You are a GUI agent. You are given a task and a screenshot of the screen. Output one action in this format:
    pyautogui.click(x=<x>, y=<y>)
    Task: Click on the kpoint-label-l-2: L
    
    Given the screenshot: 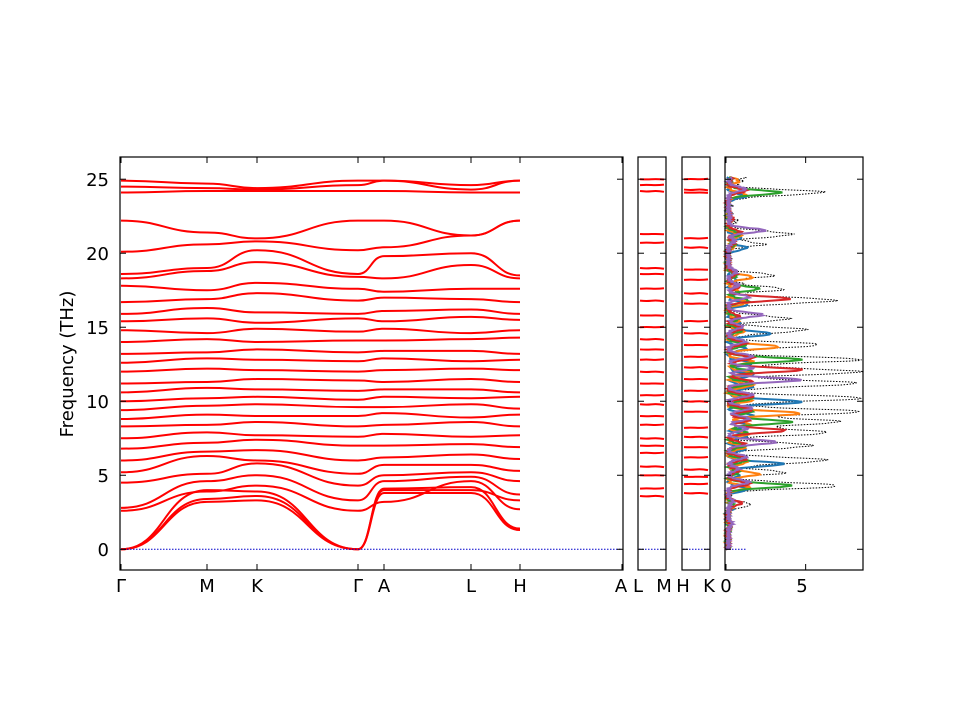 What is the action you would take?
    pyautogui.click(x=638, y=586)
    